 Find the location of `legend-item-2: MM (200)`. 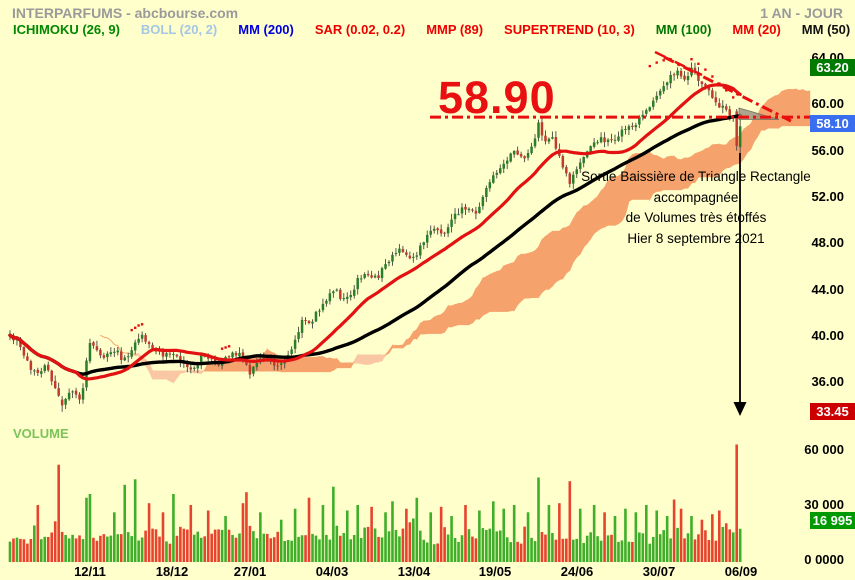

legend-item-2: MM (200) is located at coordinates (266, 29).